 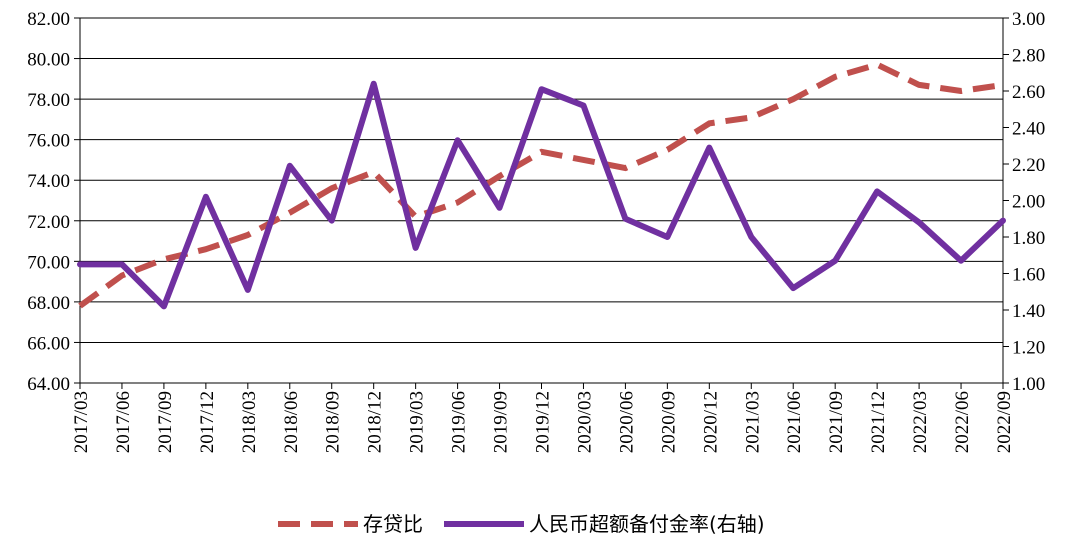 What do you see at coordinates (48, 60) in the screenshot?
I see `left-tick-label: 80.00` at bounding box center [48, 60].